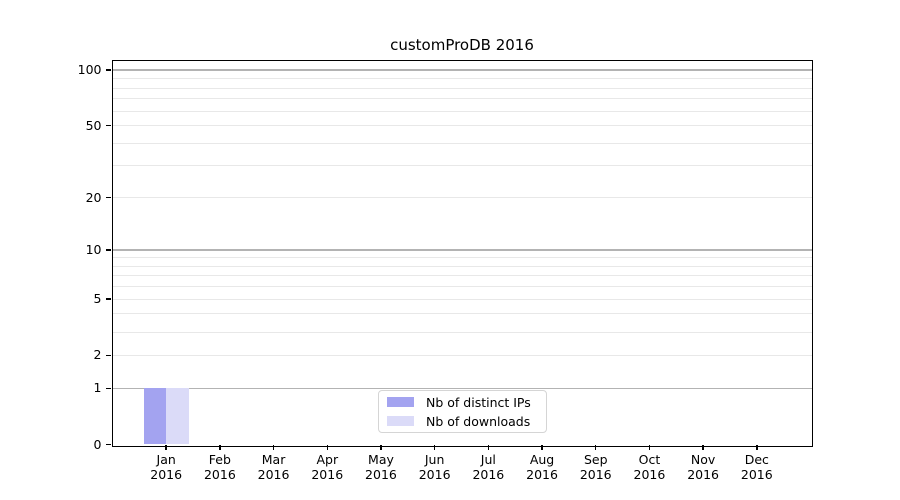  Describe the element at coordinates (649, 459) in the screenshot. I see `x-tick-month: Oct` at that location.